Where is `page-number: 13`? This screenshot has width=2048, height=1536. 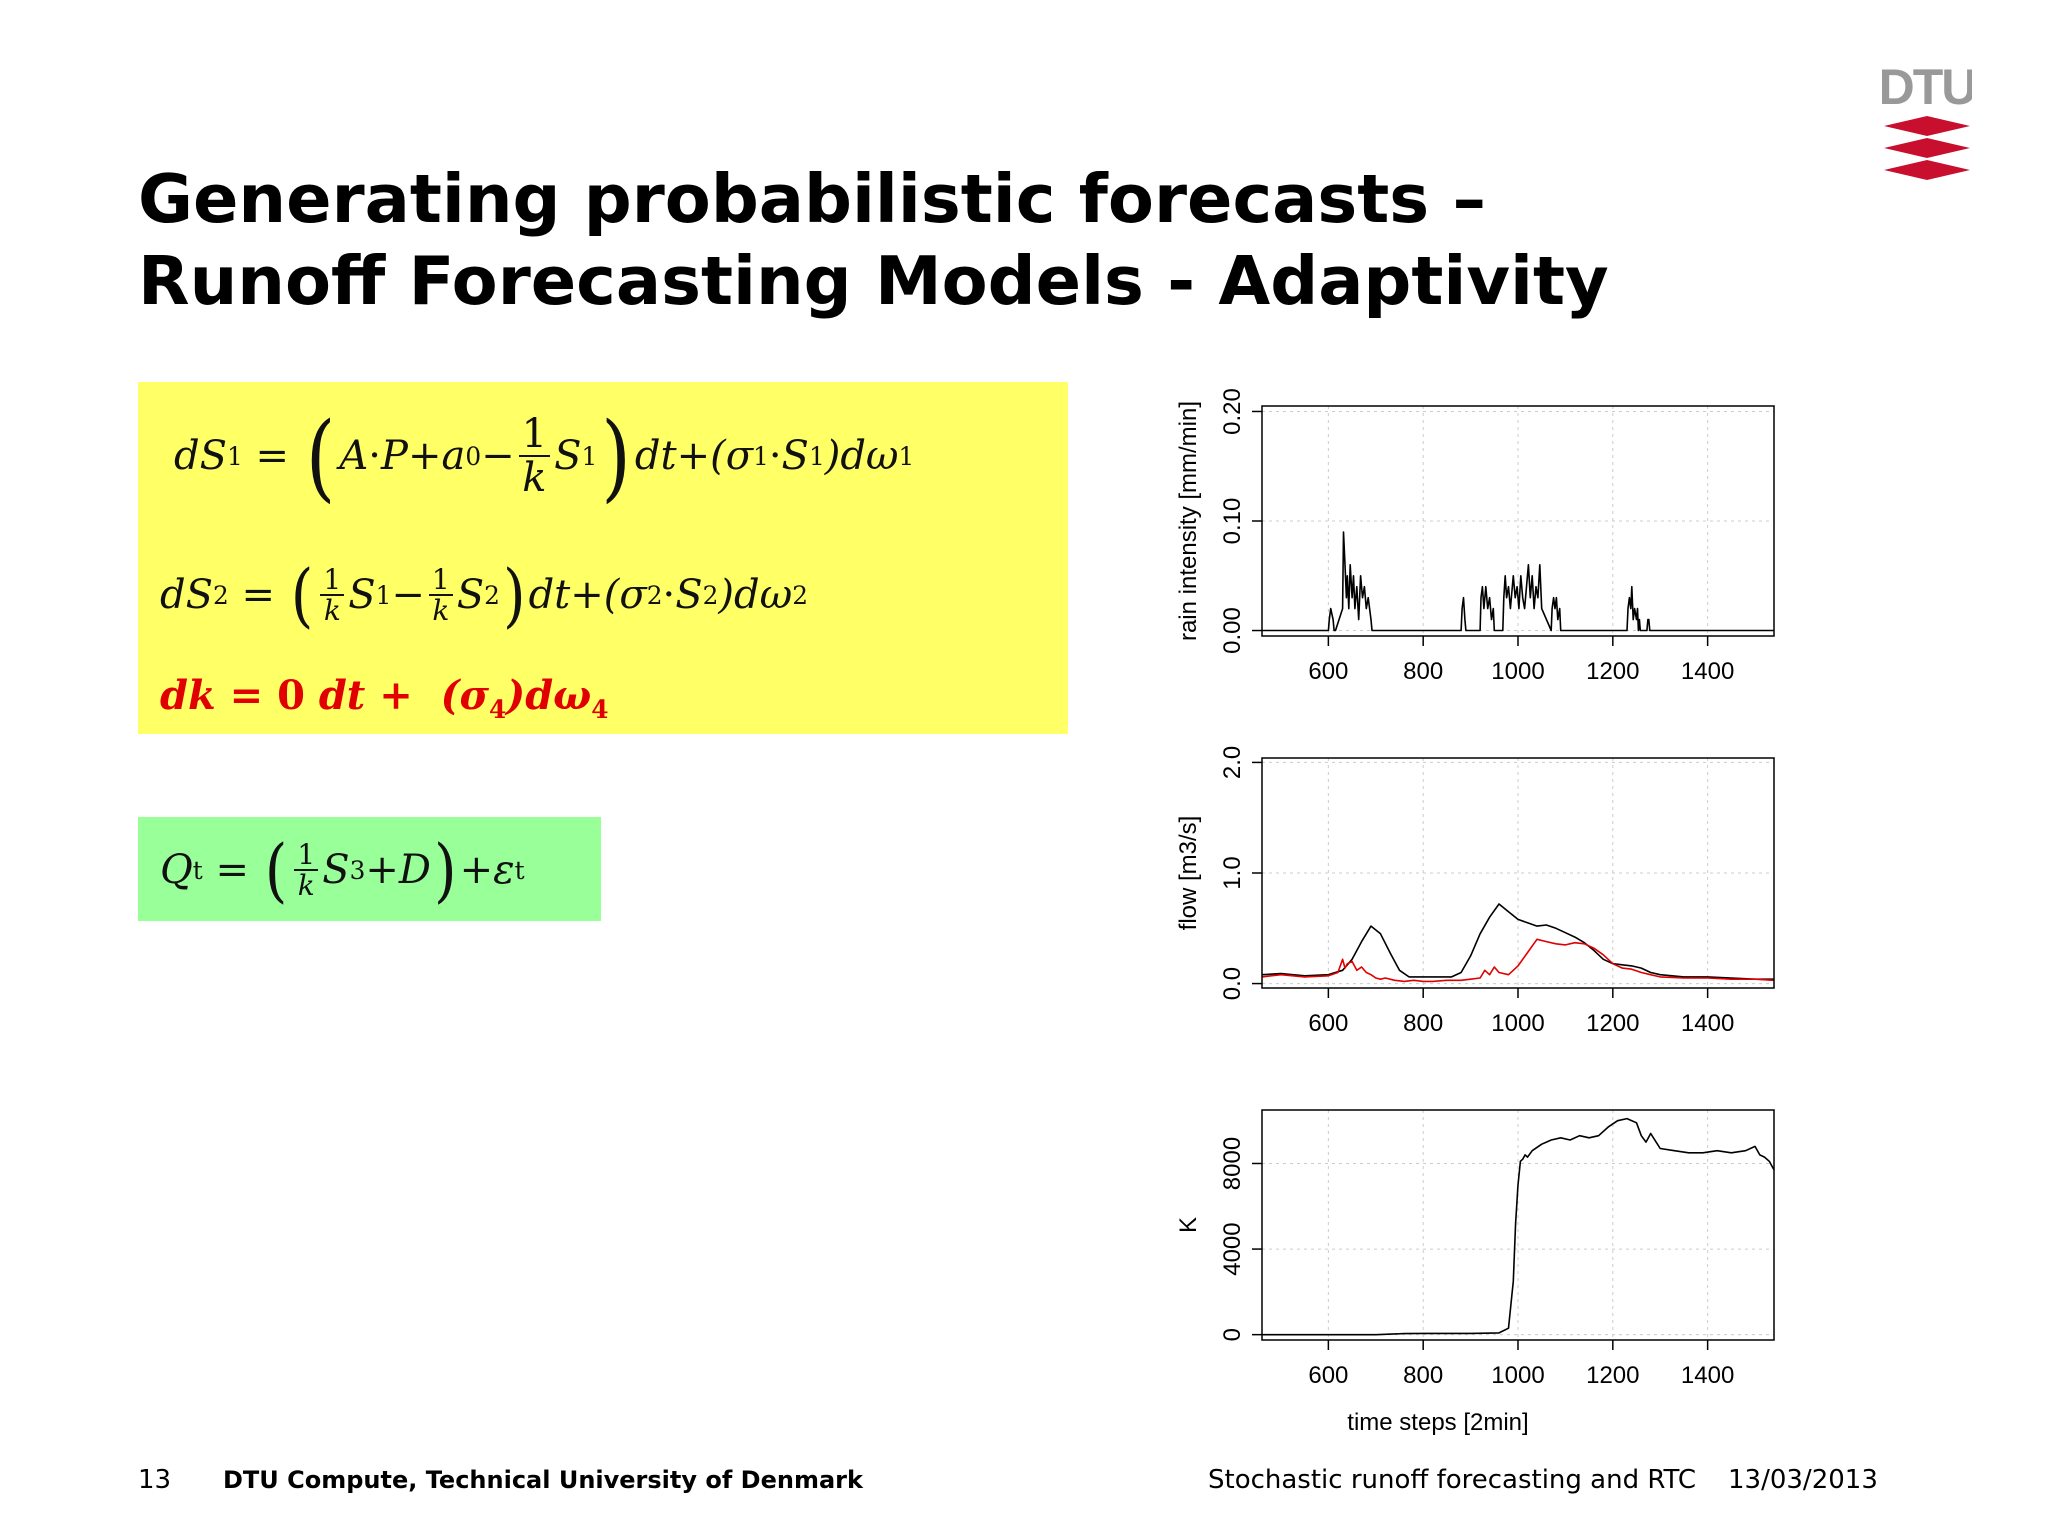 page-number: 13 is located at coordinates (155, 1480).